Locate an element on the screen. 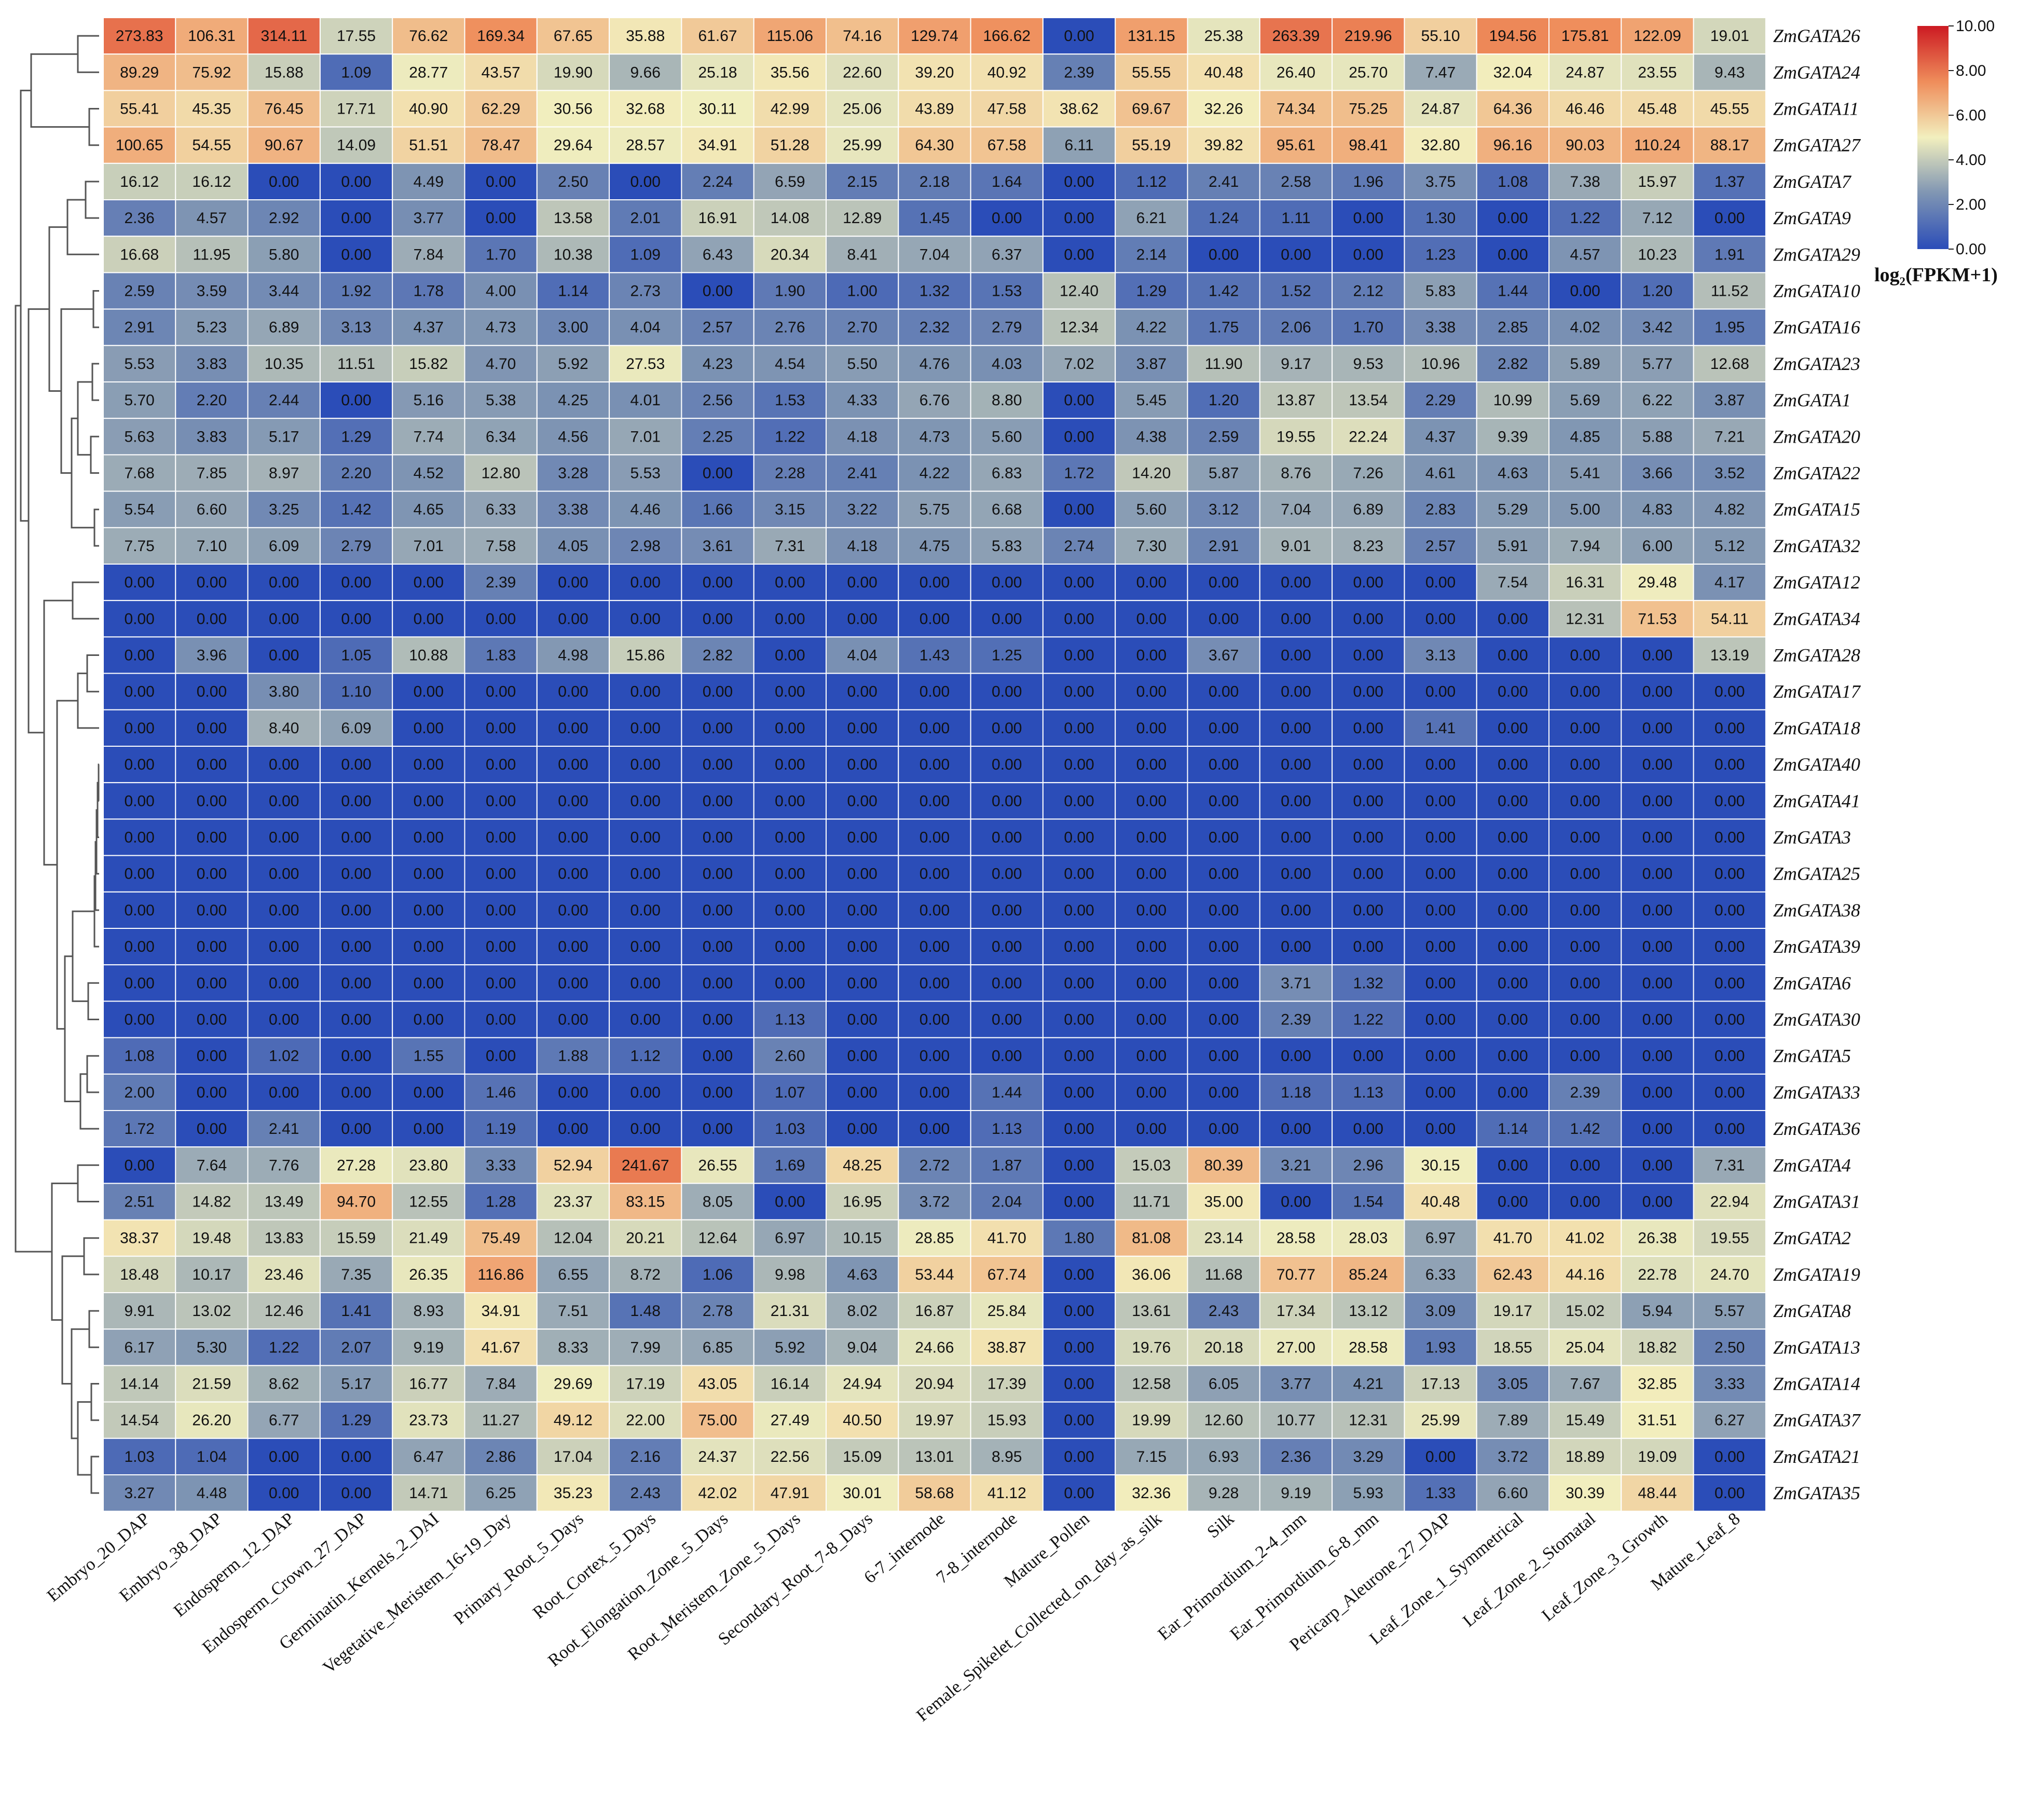 The image size is (2044, 1795). cell-value-label: 19.76 is located at coordinates (1151, 1347).